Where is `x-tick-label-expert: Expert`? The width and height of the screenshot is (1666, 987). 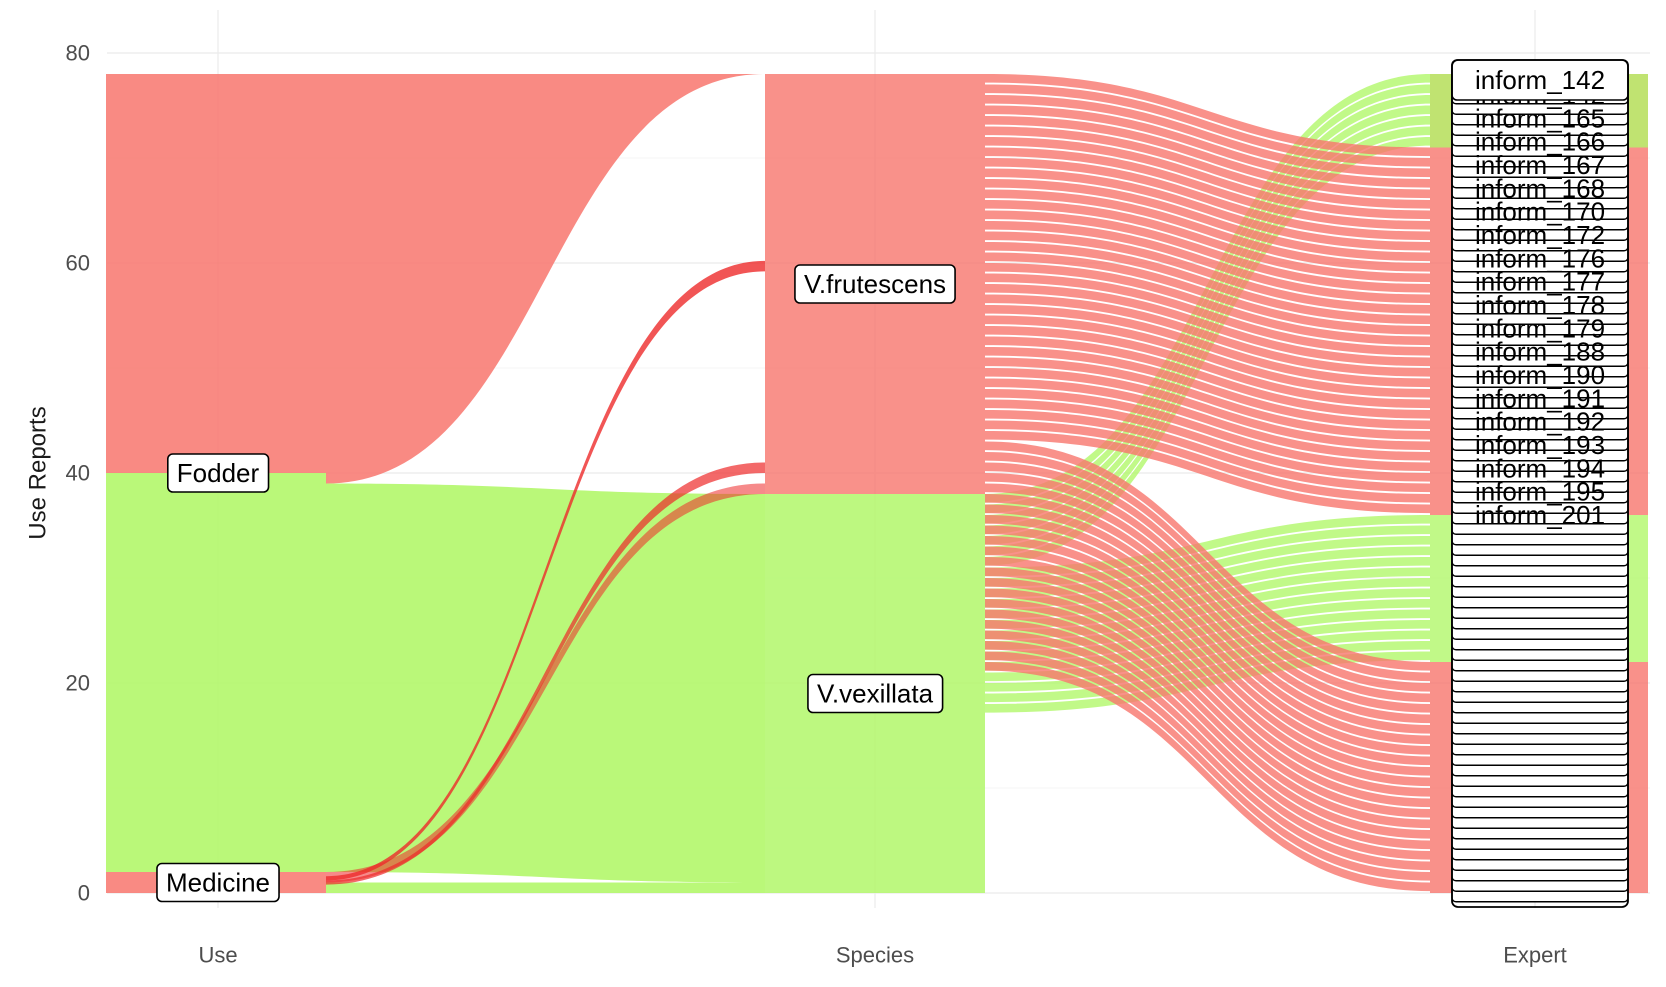
x-tick-label-expert: Expert is located at coordinates (1535, 955).